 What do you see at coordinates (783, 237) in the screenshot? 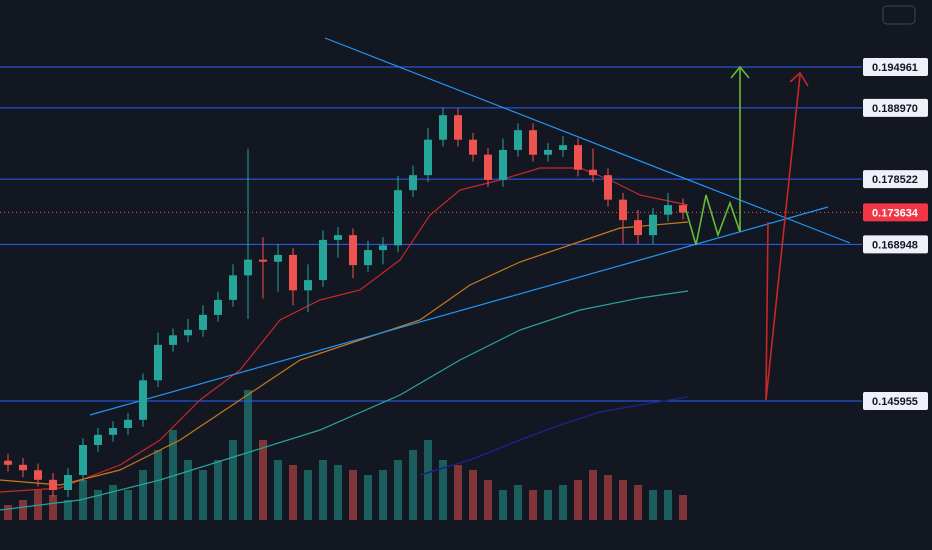
I see `red-path` at bounding box center [783, 237].